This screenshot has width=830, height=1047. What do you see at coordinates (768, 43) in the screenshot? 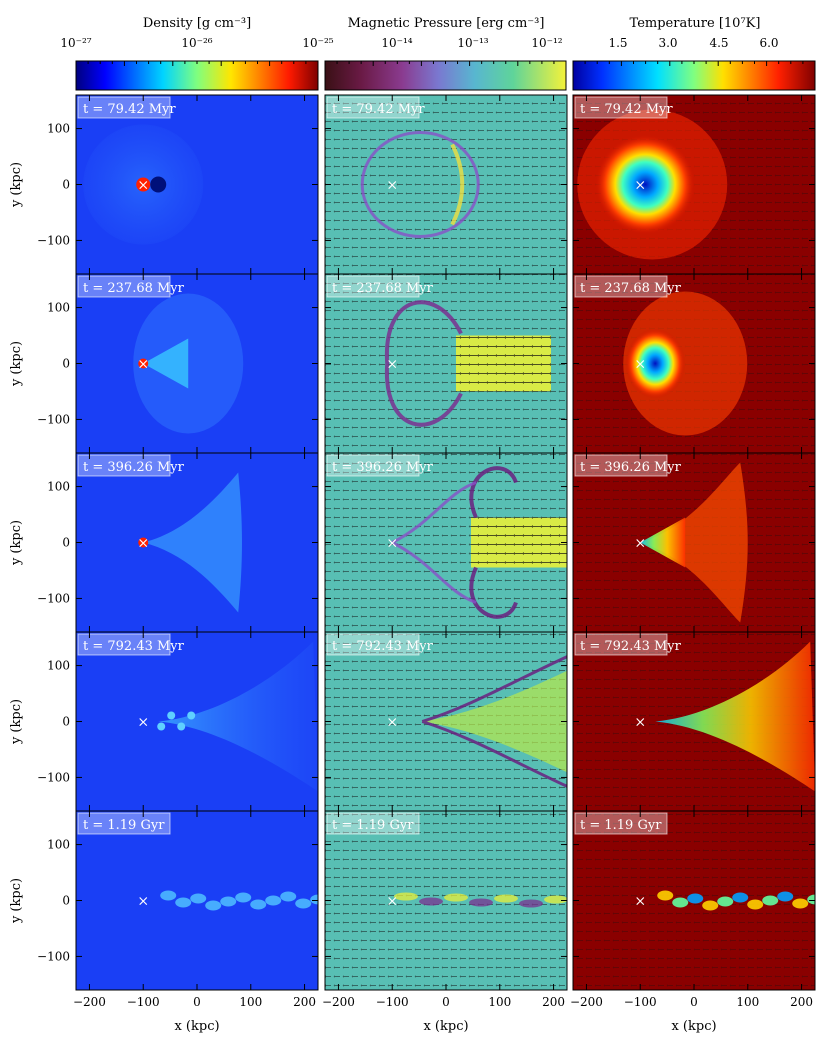
I see `colorbar-tick: 6.0` at bounding box center [768, 43].